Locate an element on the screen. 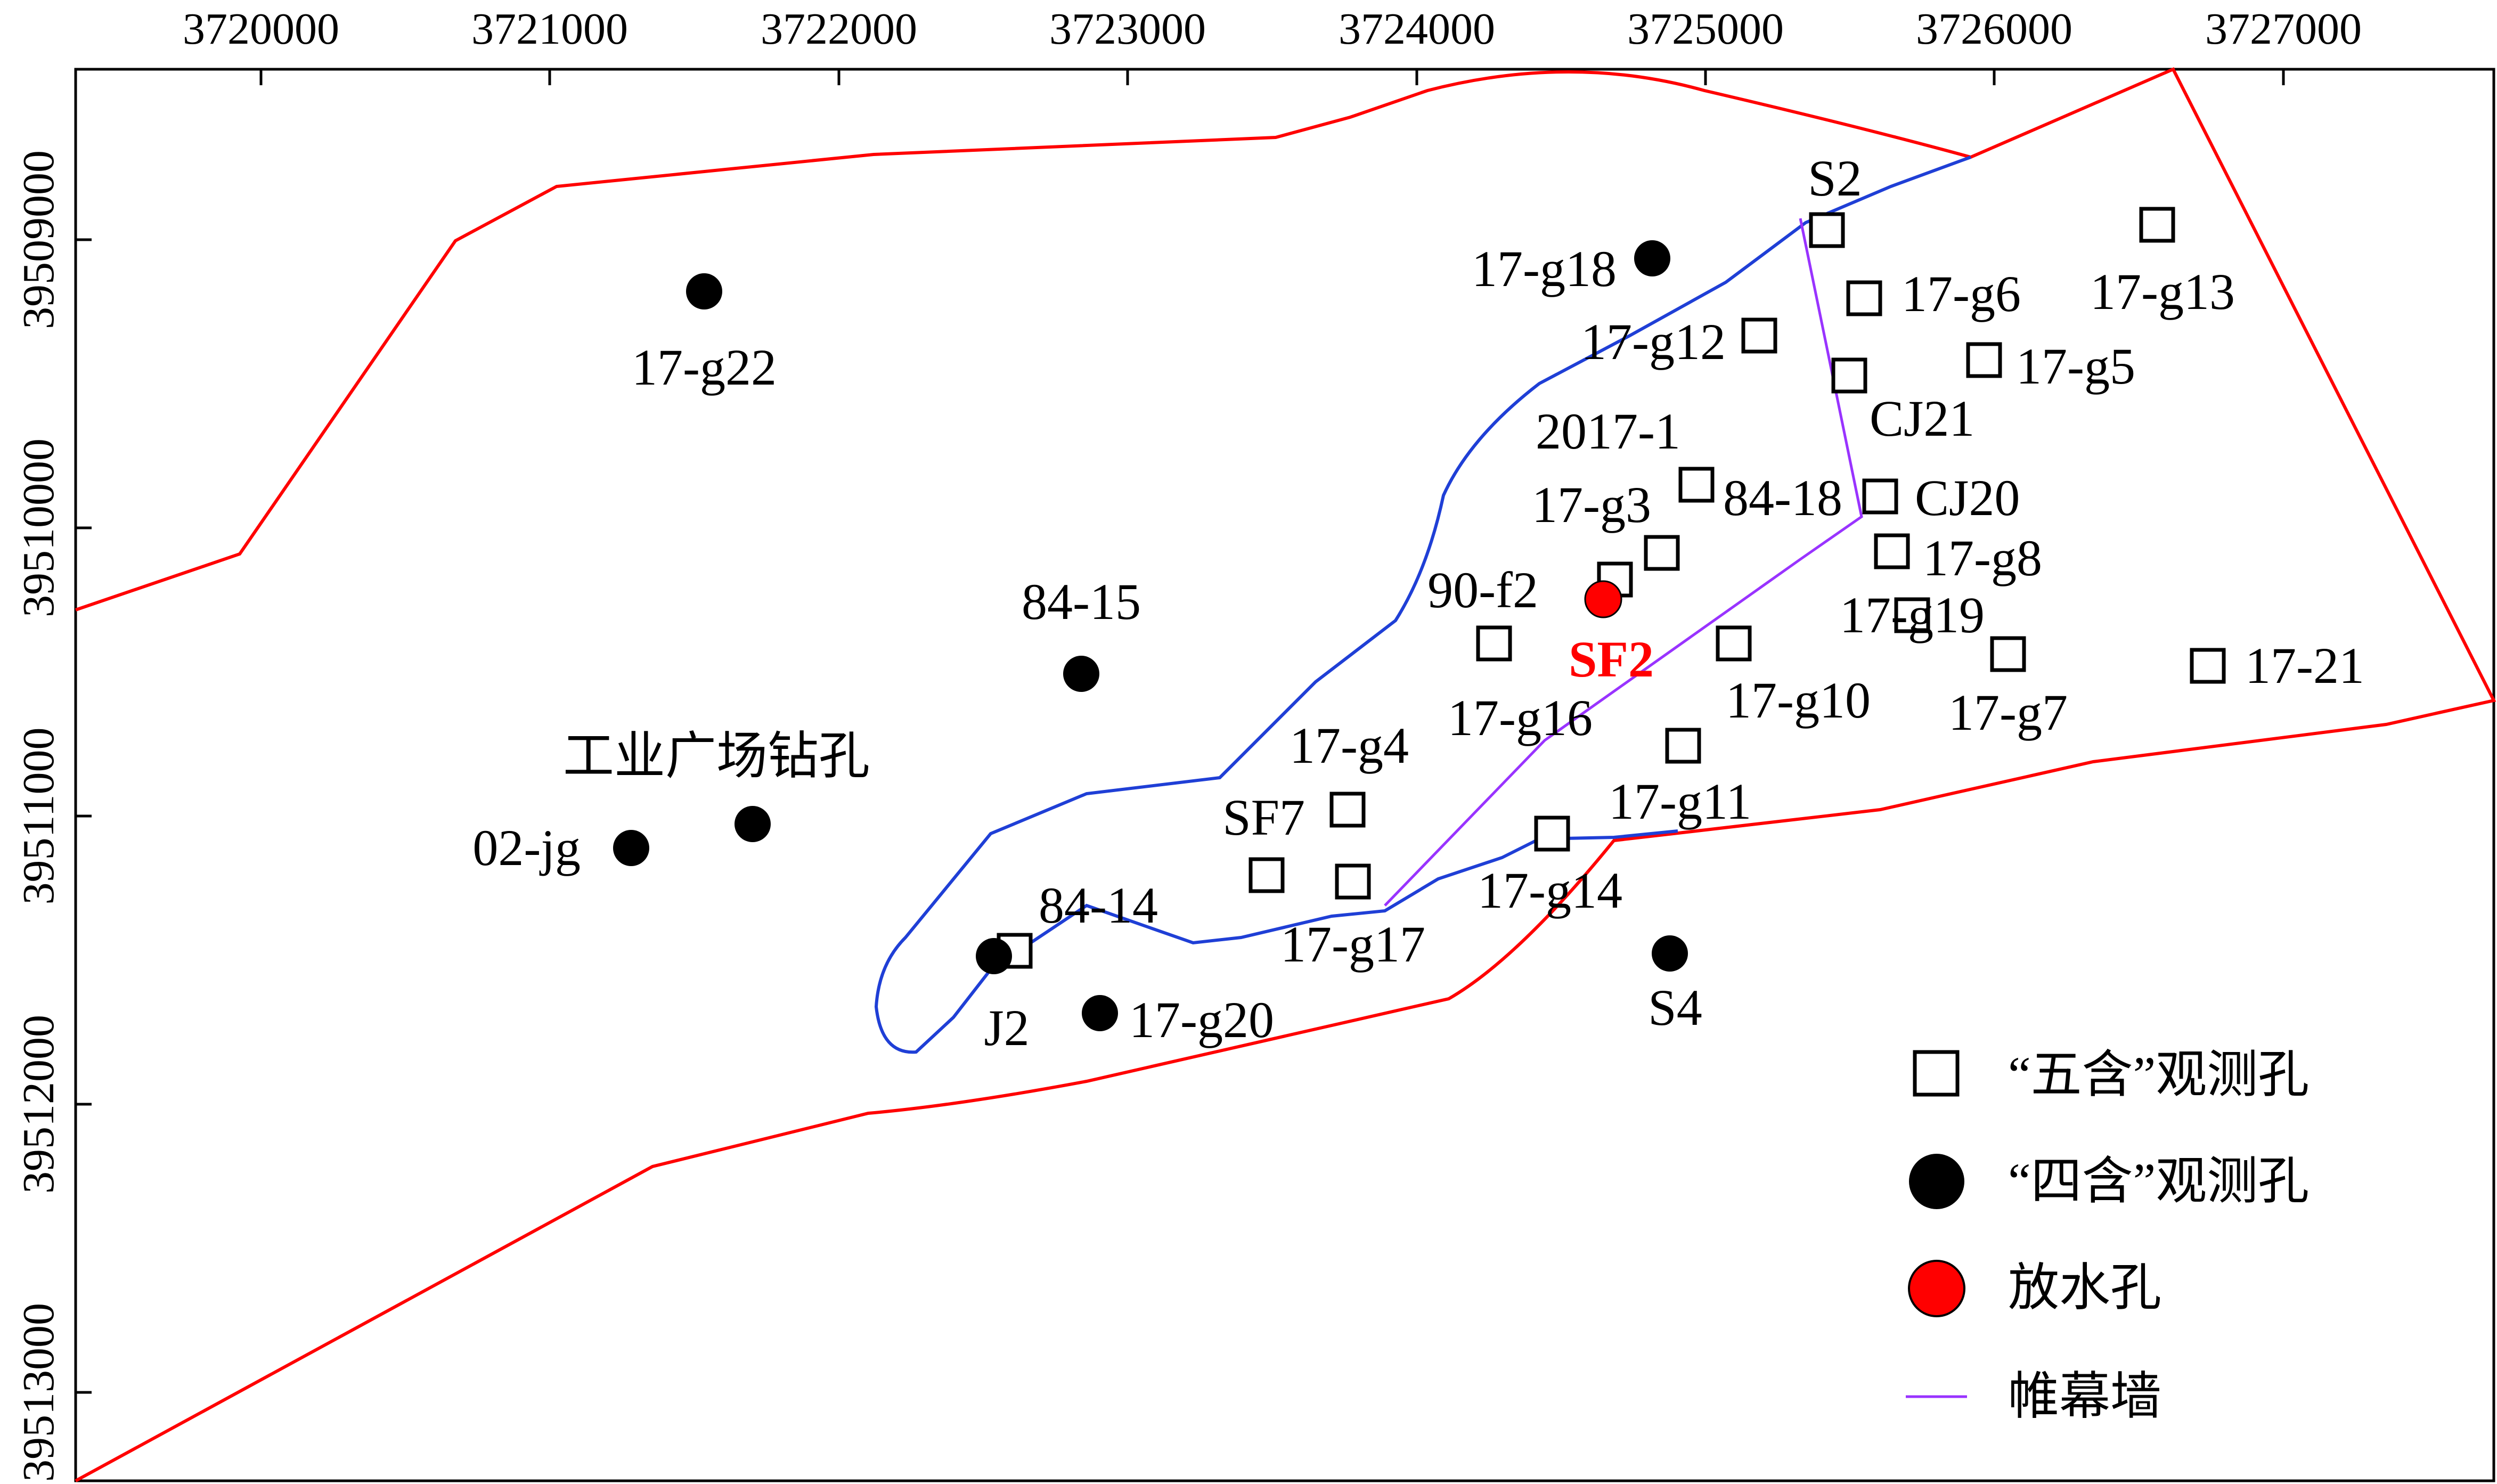  legend-label-curtain: 帷幕墙 is located at coordinates (2084, 1396).